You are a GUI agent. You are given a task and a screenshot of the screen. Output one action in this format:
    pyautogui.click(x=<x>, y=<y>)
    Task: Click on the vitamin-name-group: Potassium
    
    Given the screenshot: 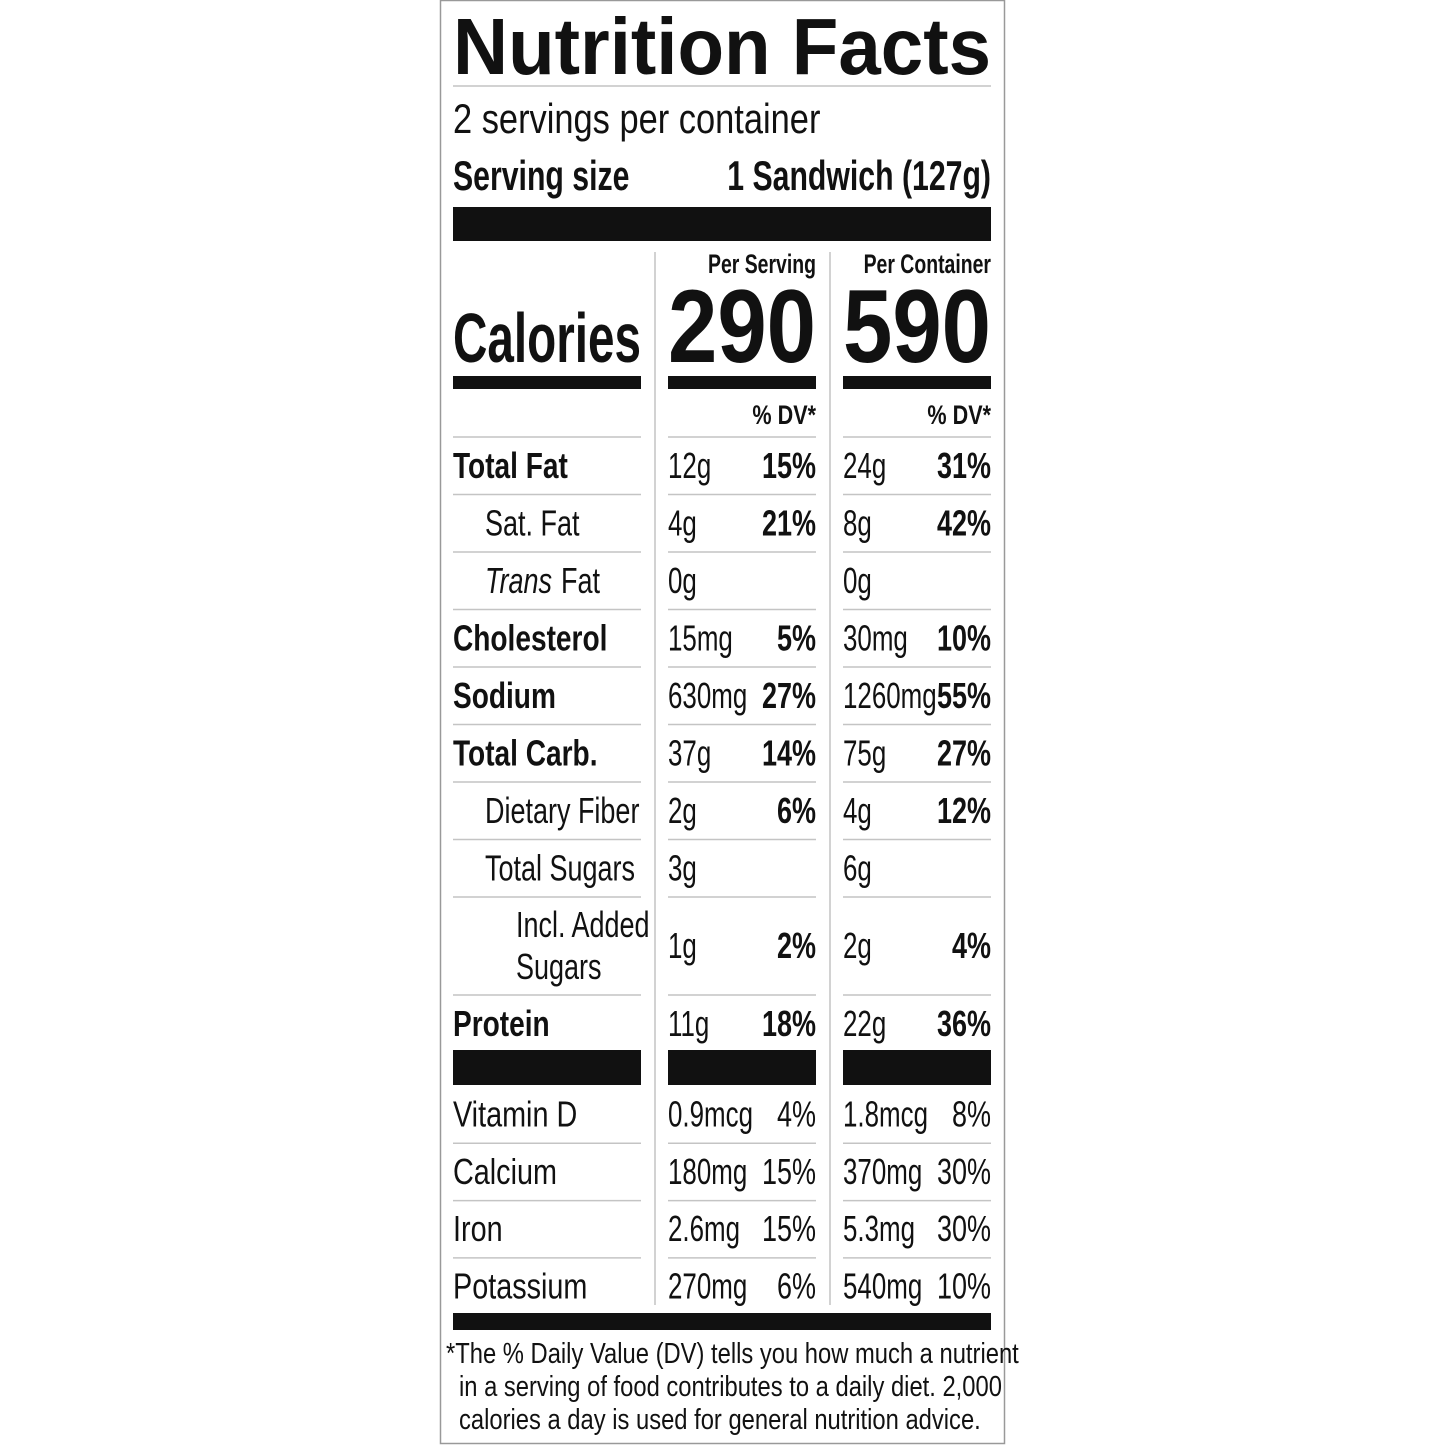 What is the action you would take?
    pyautogui.click(x=520, y=1285)
    